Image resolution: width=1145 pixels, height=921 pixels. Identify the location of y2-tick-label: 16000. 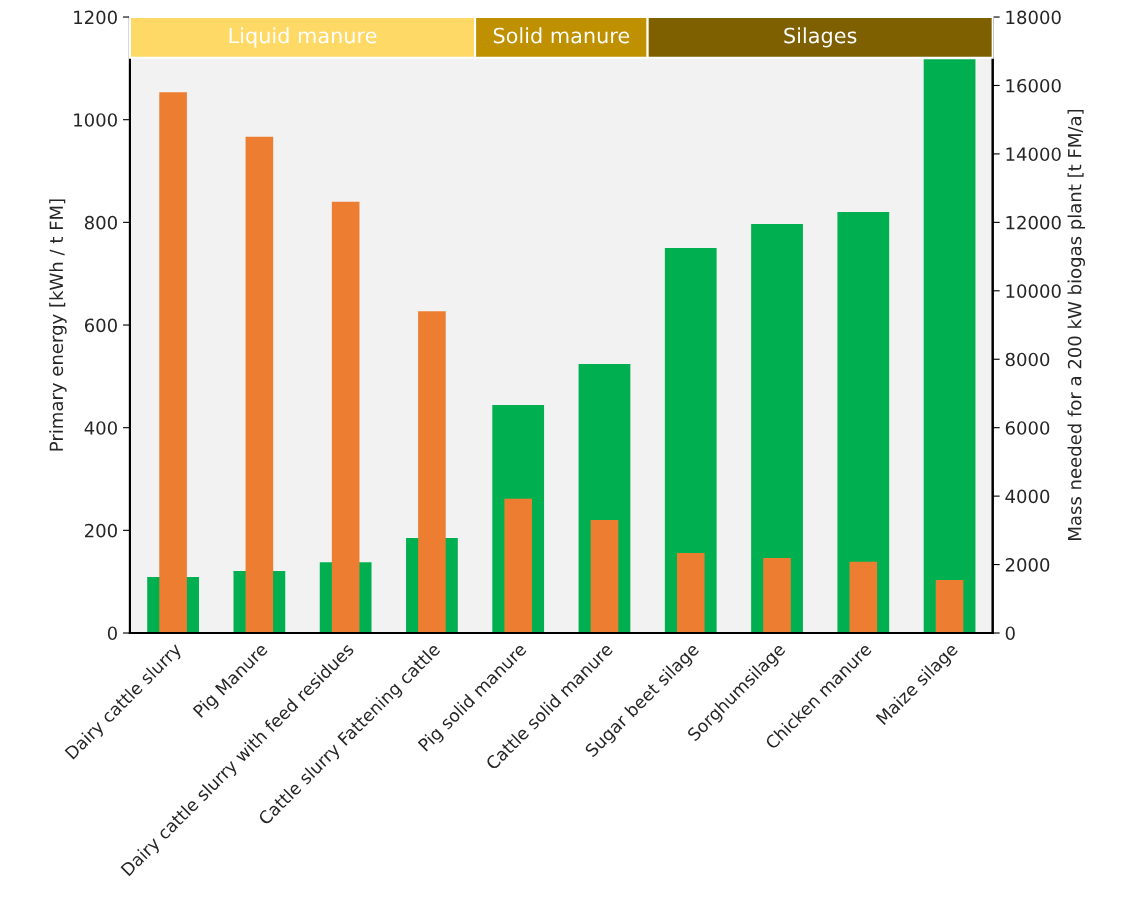
(1033, 85).